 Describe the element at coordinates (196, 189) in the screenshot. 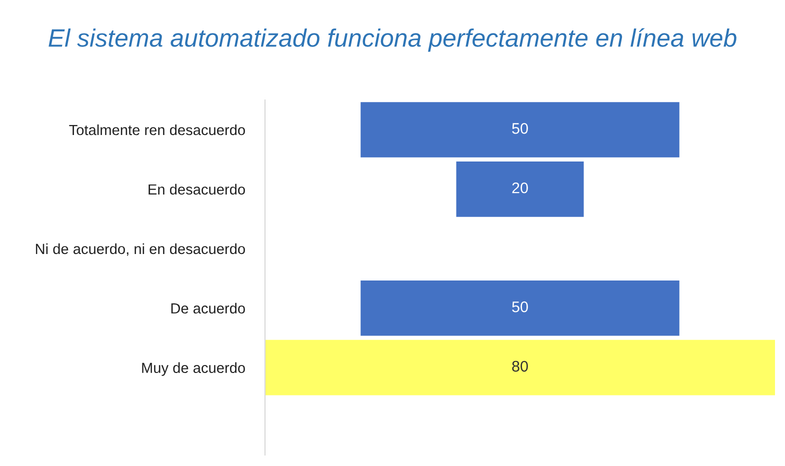

I see `category-label: En desacuerdo` at that location.